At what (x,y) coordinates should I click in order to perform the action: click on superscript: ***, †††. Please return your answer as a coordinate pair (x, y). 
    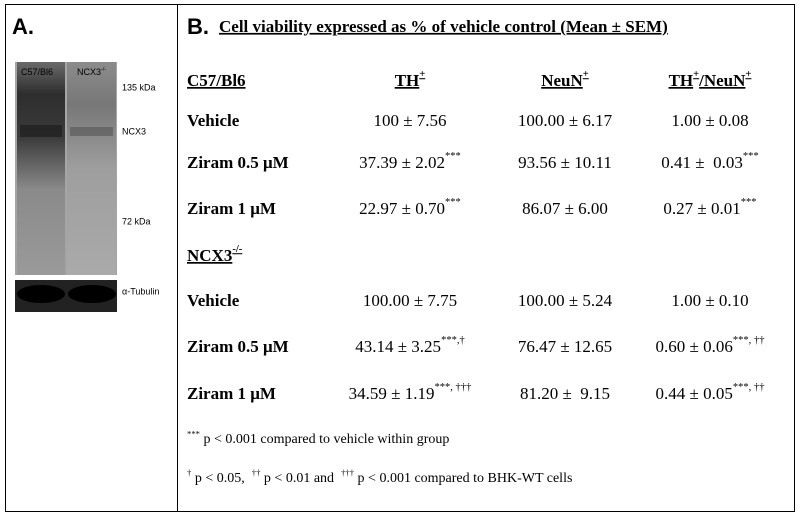
    Looking at the image, I should click on (452, 388).